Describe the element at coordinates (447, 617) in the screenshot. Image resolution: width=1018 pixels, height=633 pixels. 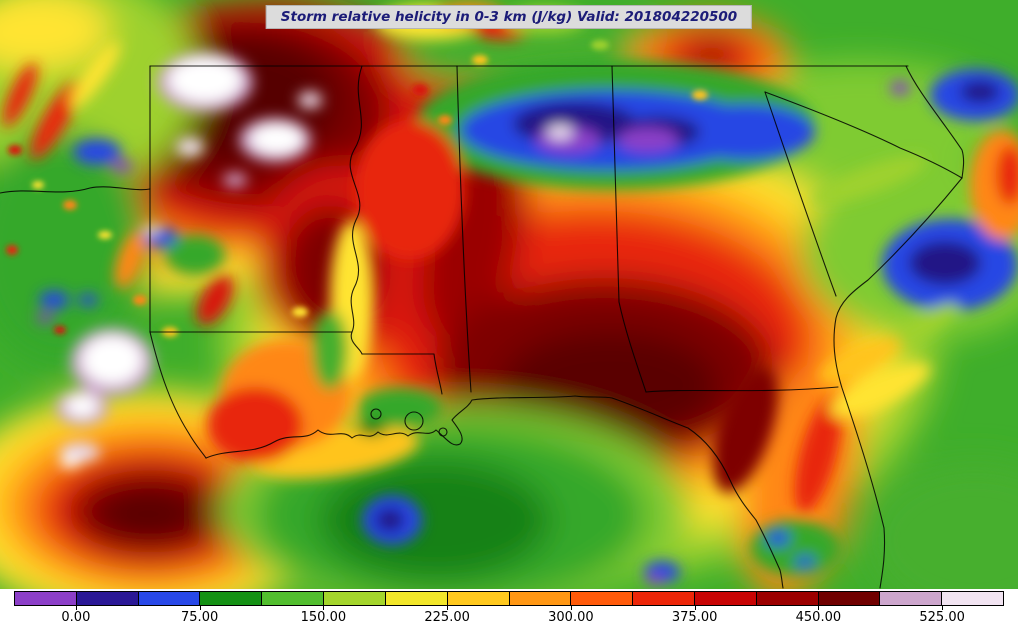
I see `colorbar-tick-label: 225.00` at that location.